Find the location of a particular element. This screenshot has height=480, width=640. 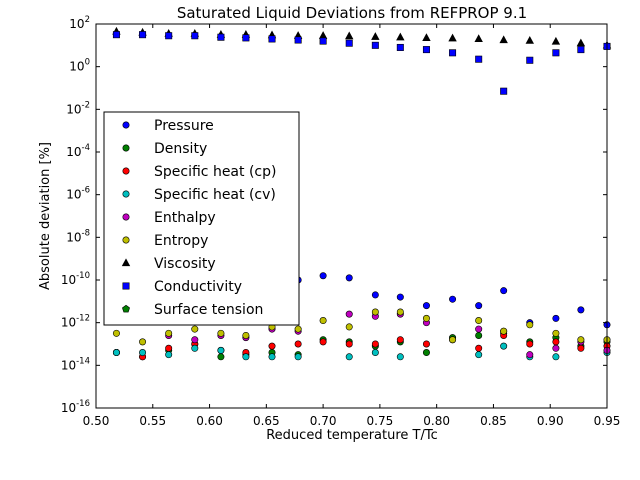

y-tick-label: 10⁻⁸ is located at coordinates (78, 236).